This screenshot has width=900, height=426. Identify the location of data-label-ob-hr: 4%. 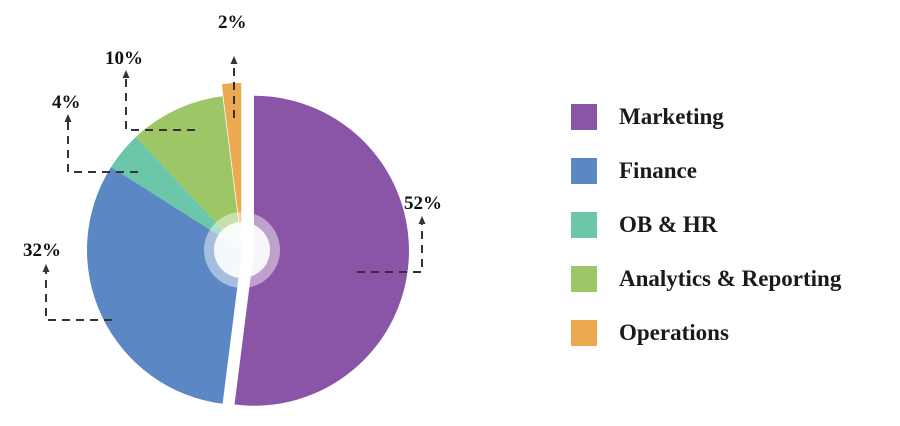
(66, 102).